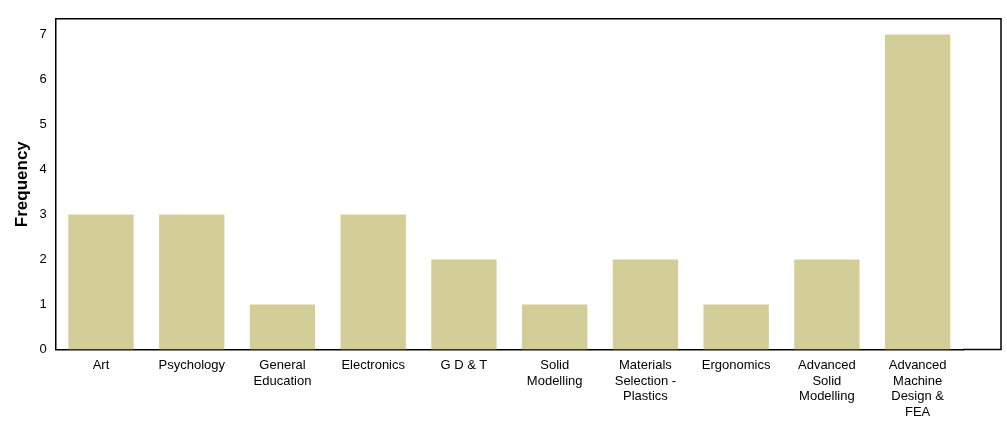  Describe the element at coordinates (43, 34) in the screenshot. I see `y-tick-label: 7` at that location.